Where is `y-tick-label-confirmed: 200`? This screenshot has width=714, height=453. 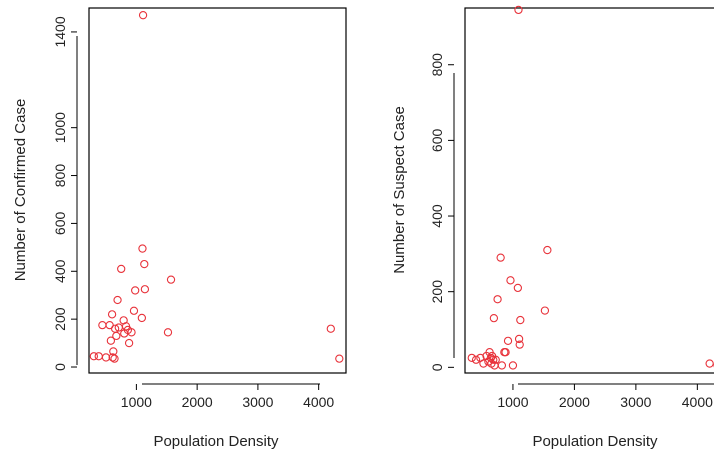
y-tick-label-confirmed: 200 is located at coordinates (60, 319).